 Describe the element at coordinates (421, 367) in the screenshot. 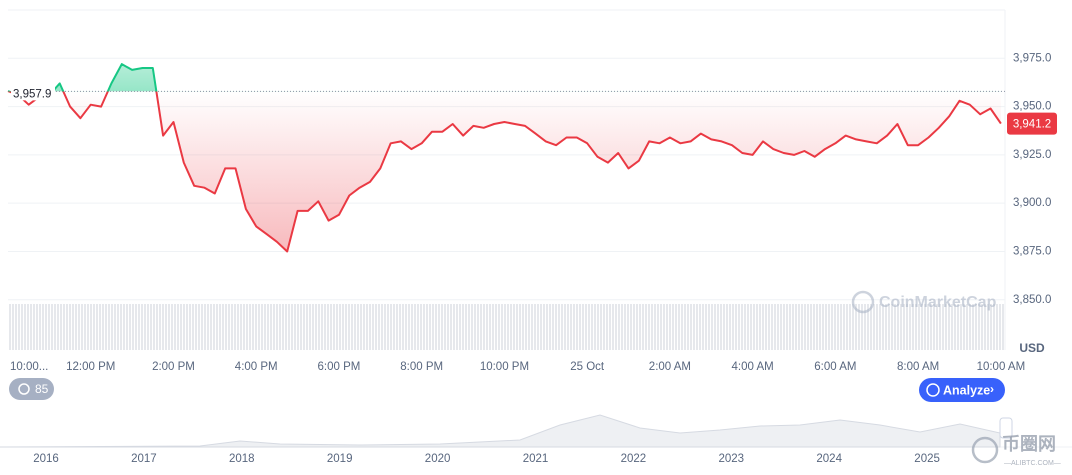

I see `x-tick-label: 8:00 PM` at that location.